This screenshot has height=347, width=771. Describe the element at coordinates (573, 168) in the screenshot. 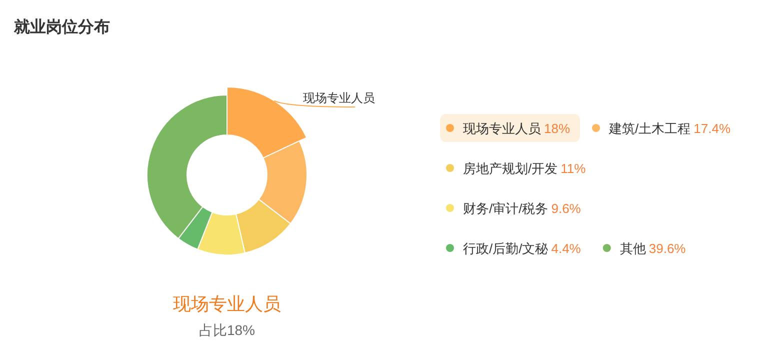

I see `data-label: 11%` at that location.